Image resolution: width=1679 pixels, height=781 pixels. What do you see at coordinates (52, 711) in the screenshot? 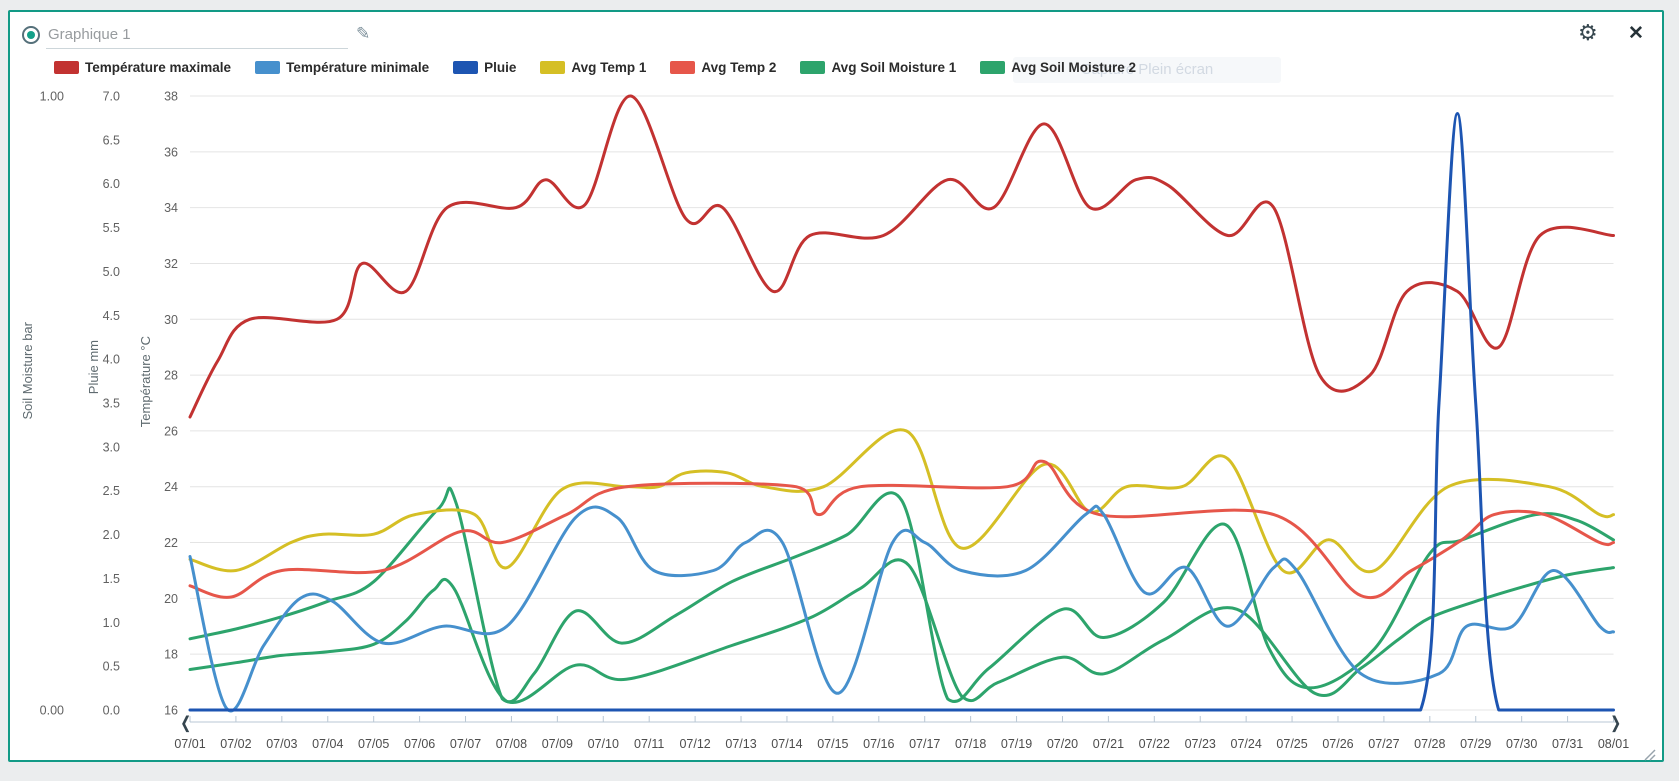
I see `soil-tick-label: 0.00` at bounding box center [52, 711].